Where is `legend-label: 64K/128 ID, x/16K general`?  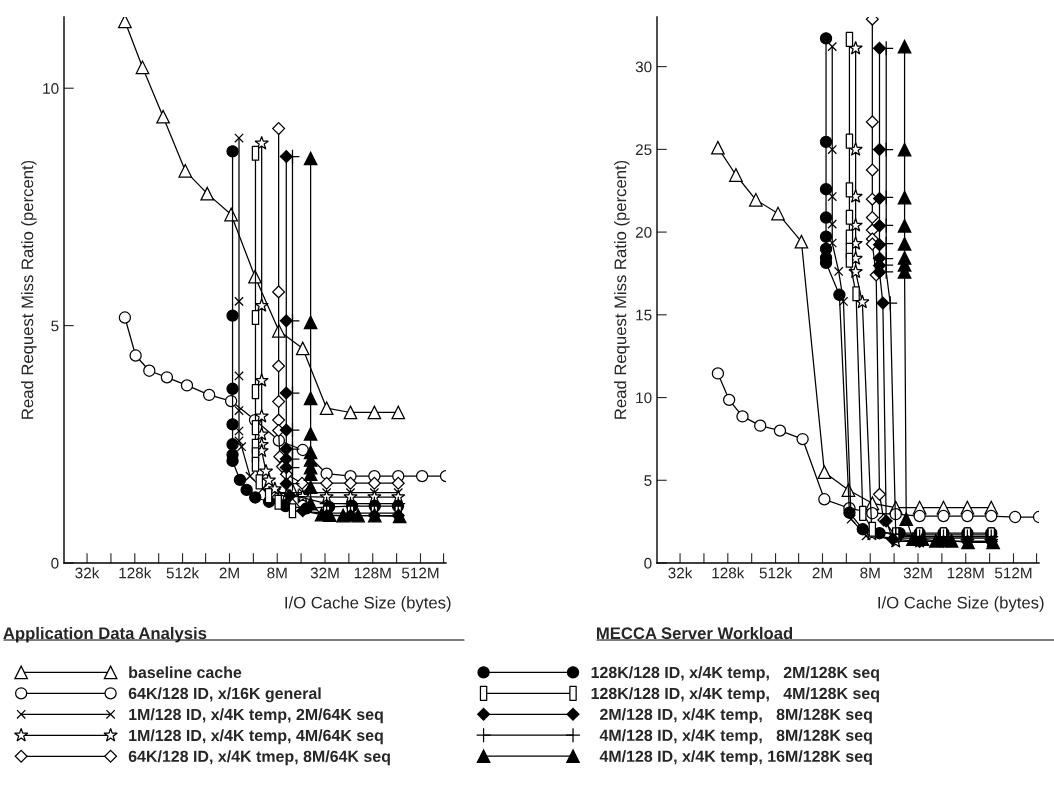
legend-label: 64K/128 ID, x/16K general is located at coordinates (224, 695).